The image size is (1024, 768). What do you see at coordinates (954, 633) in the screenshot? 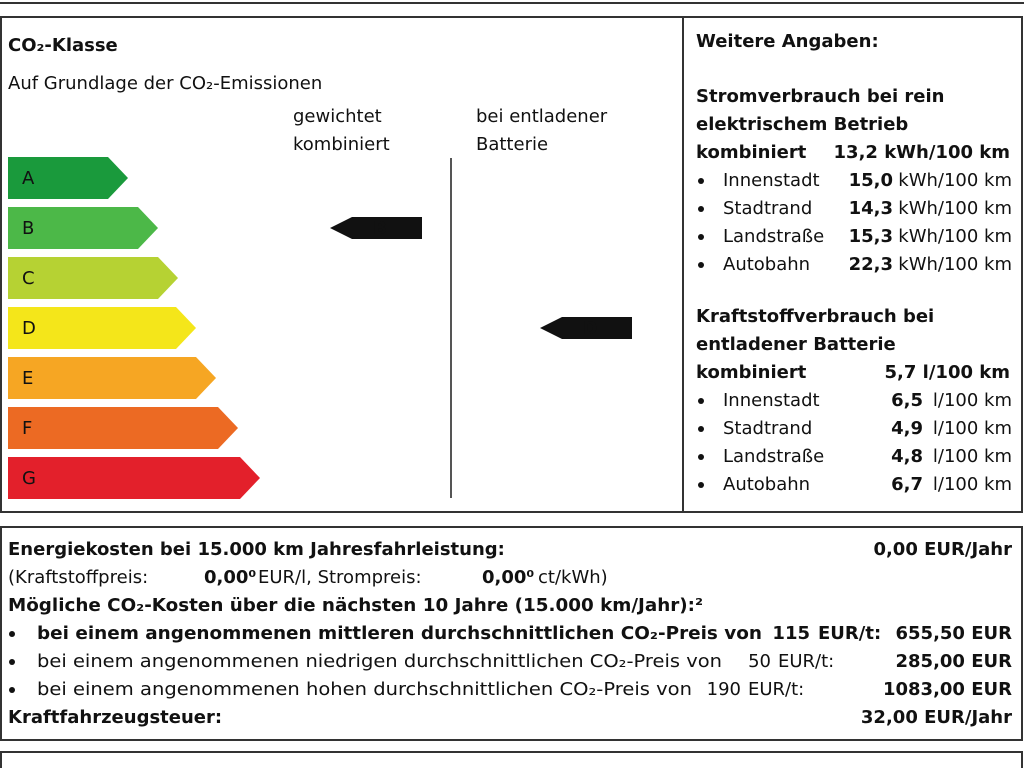
I see `scenario-amount: 655,50 EUR` at bounding box center [954, 633].